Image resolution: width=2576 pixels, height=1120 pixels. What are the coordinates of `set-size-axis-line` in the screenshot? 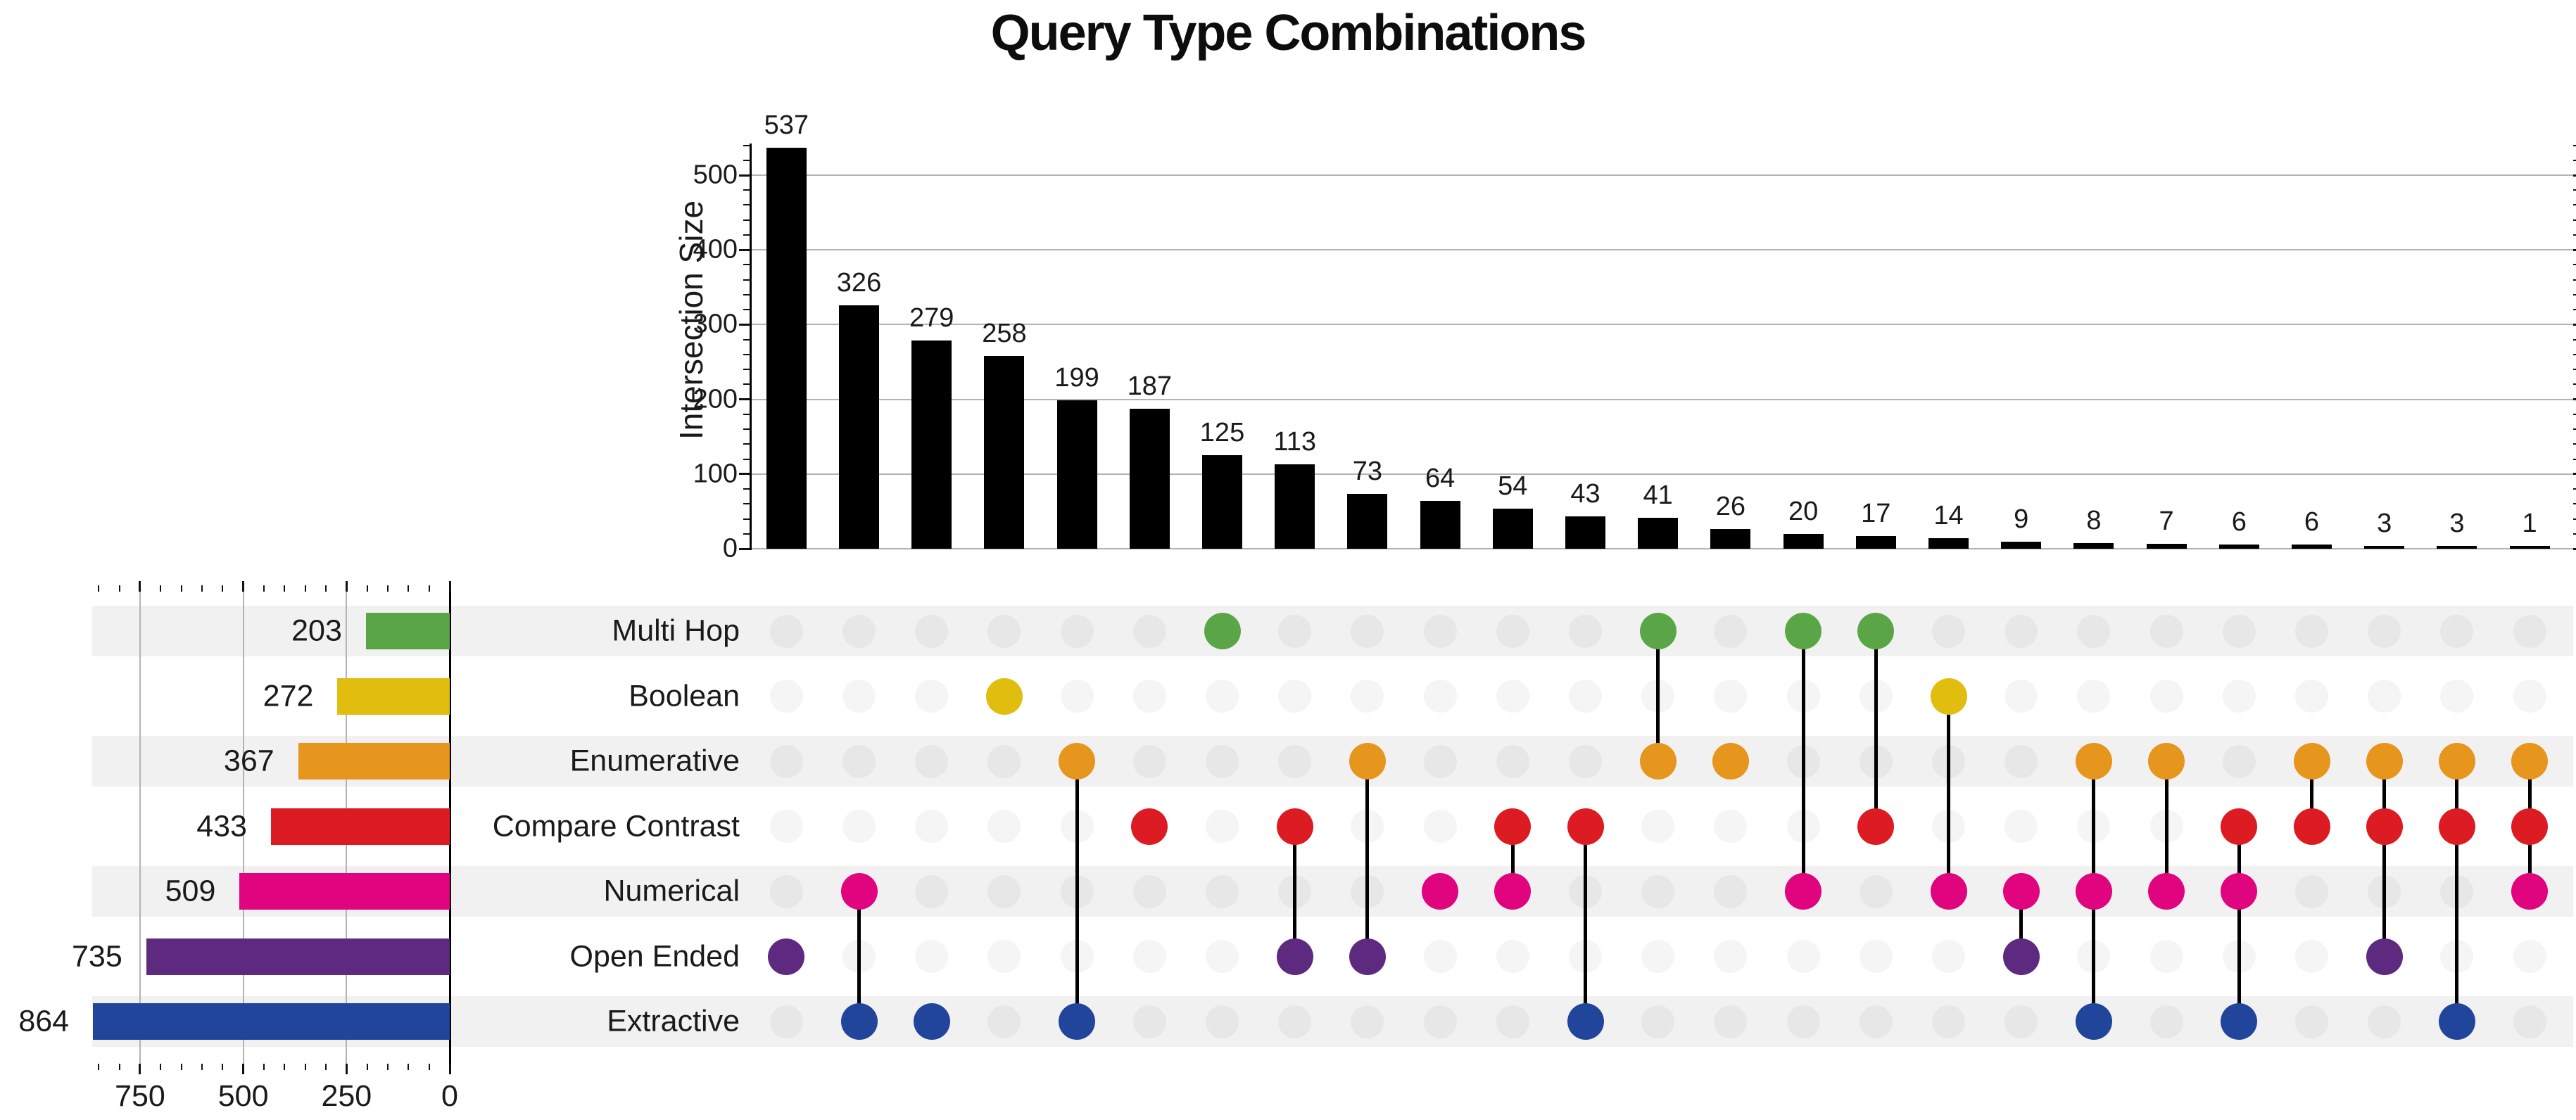 It's located at (449, 828).